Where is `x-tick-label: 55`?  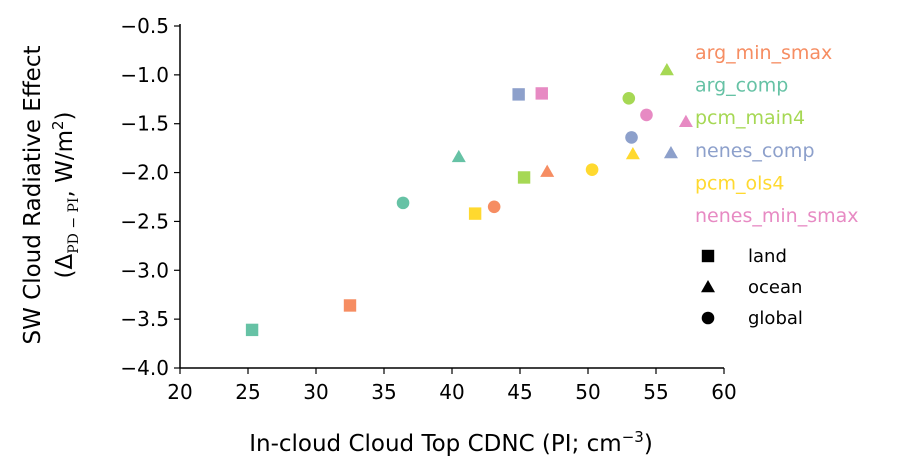
x-tick-label: 55 is located at coordinates (655, 392).